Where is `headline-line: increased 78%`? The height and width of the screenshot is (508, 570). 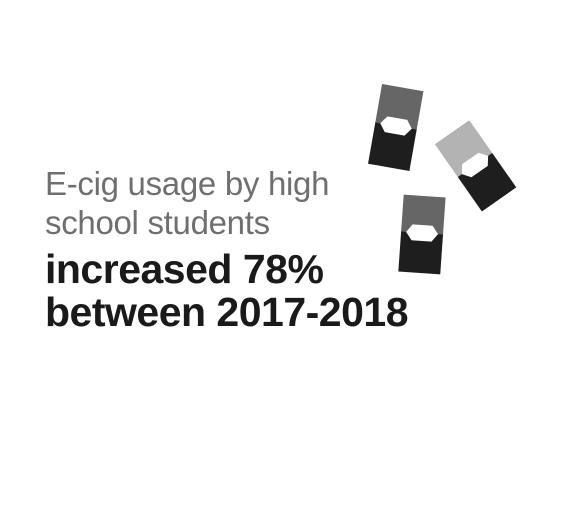 headline-line: increased 78% is located at coordinates (184, 269).